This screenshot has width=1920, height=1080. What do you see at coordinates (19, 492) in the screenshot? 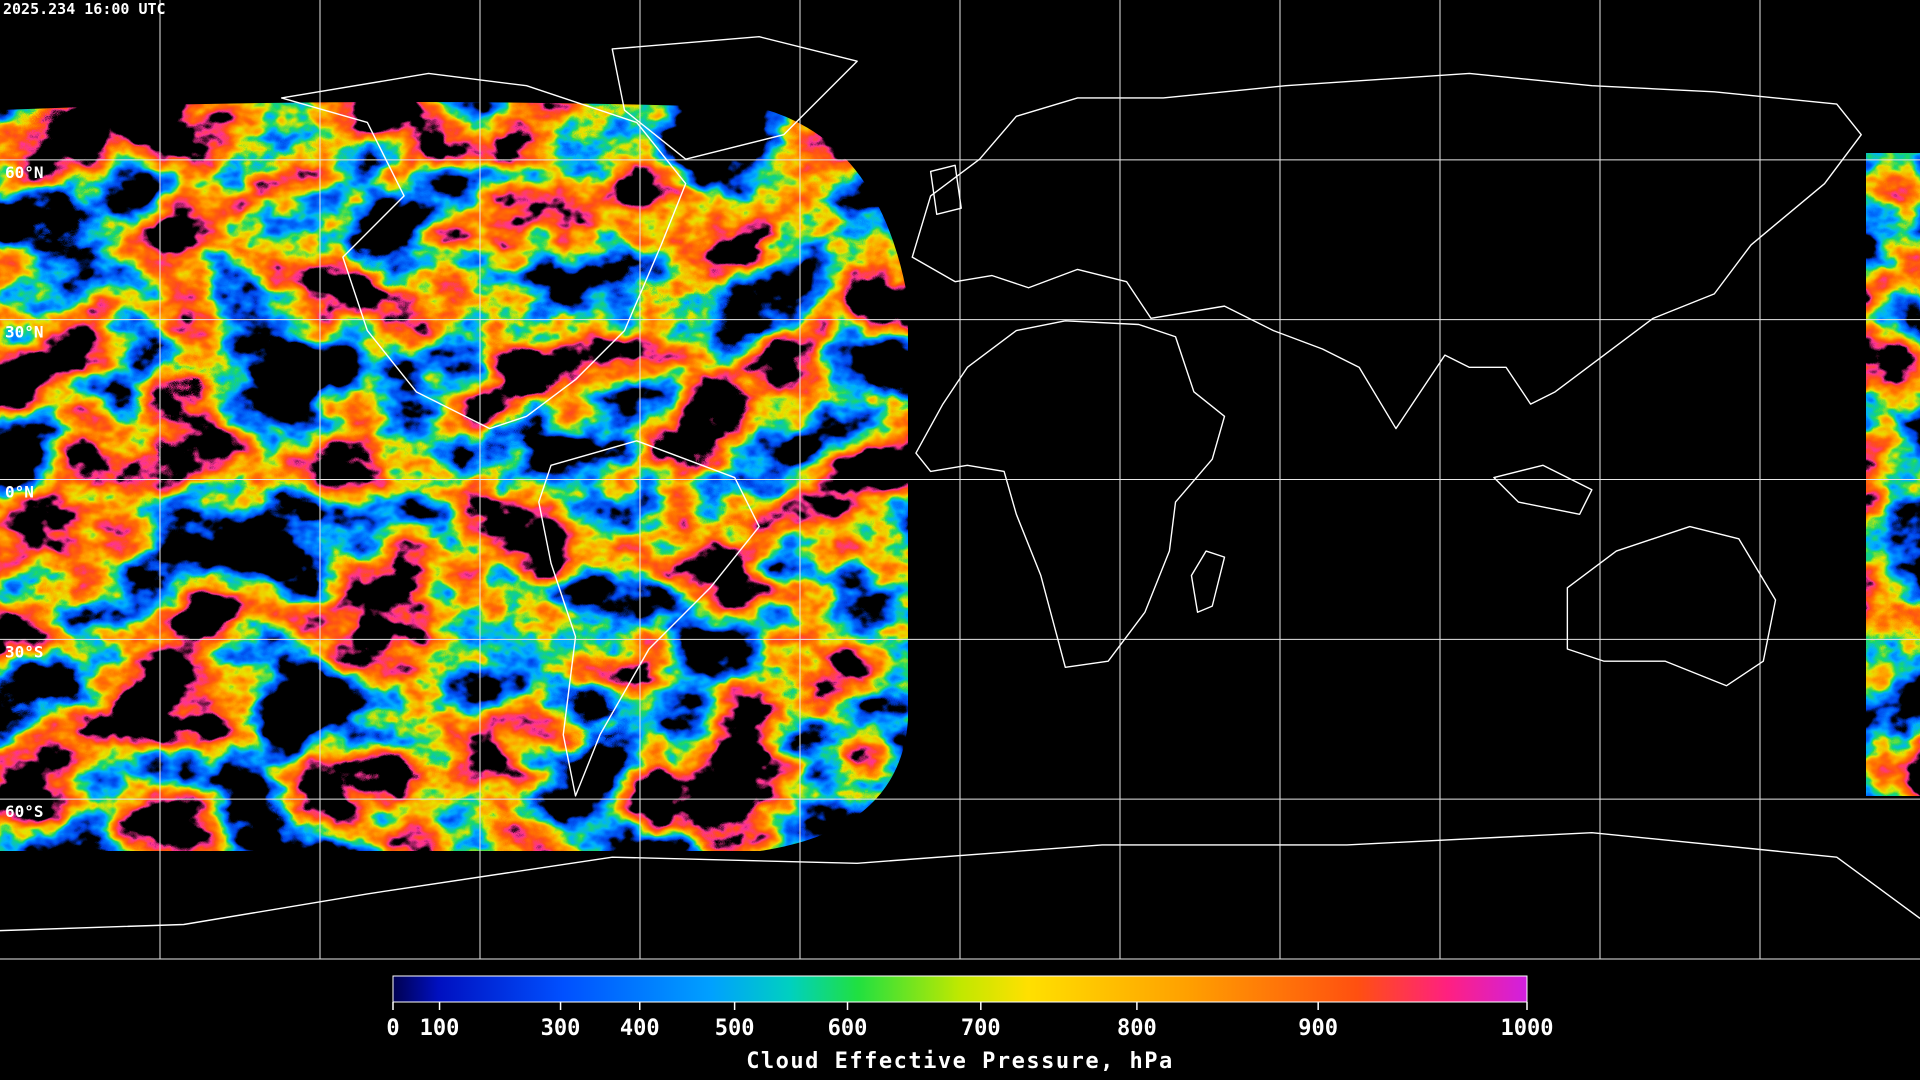
I see `latitude-label: 0°N` at bounding box center [19, 492].